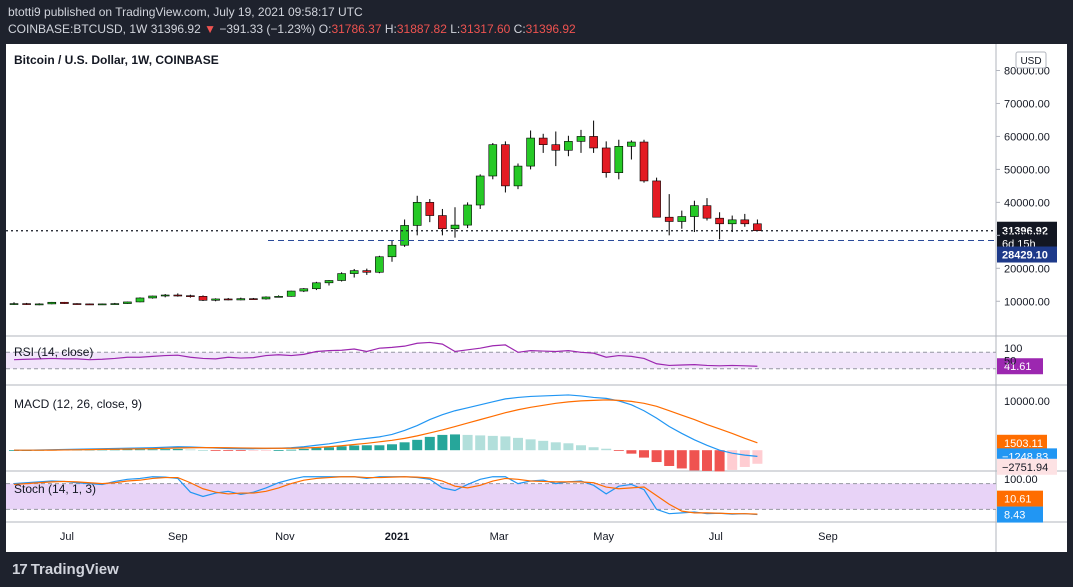 The width and height of the screenshot is (1073, 587). I want to click on rsi-line, so click(385, 354).